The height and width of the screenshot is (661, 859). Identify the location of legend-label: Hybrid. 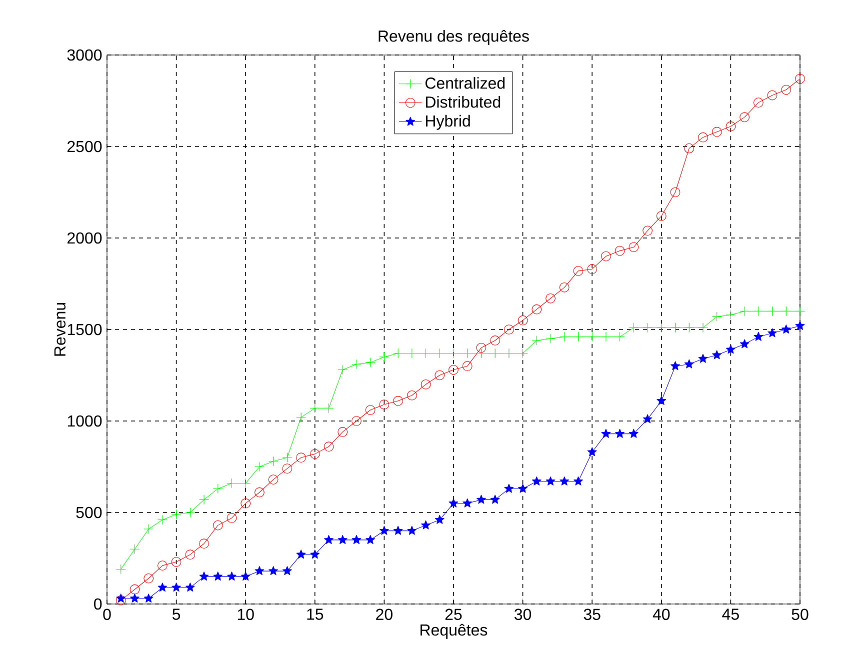
(448, 122).